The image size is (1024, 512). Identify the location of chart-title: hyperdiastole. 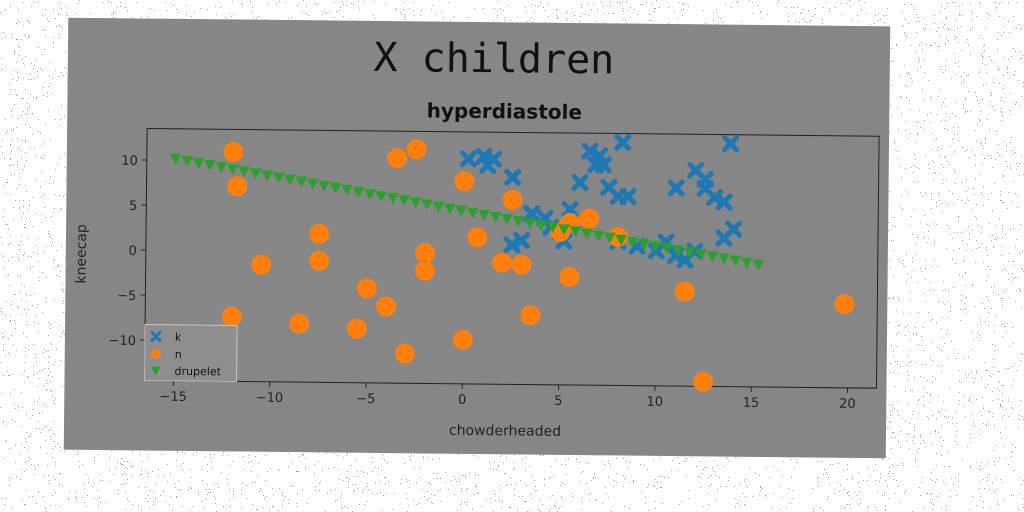
(505, 111).